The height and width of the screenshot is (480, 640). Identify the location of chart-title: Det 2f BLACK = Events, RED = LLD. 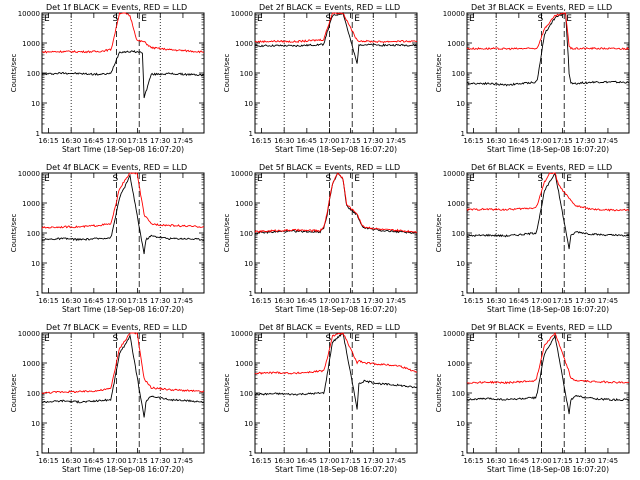
(329, 7).